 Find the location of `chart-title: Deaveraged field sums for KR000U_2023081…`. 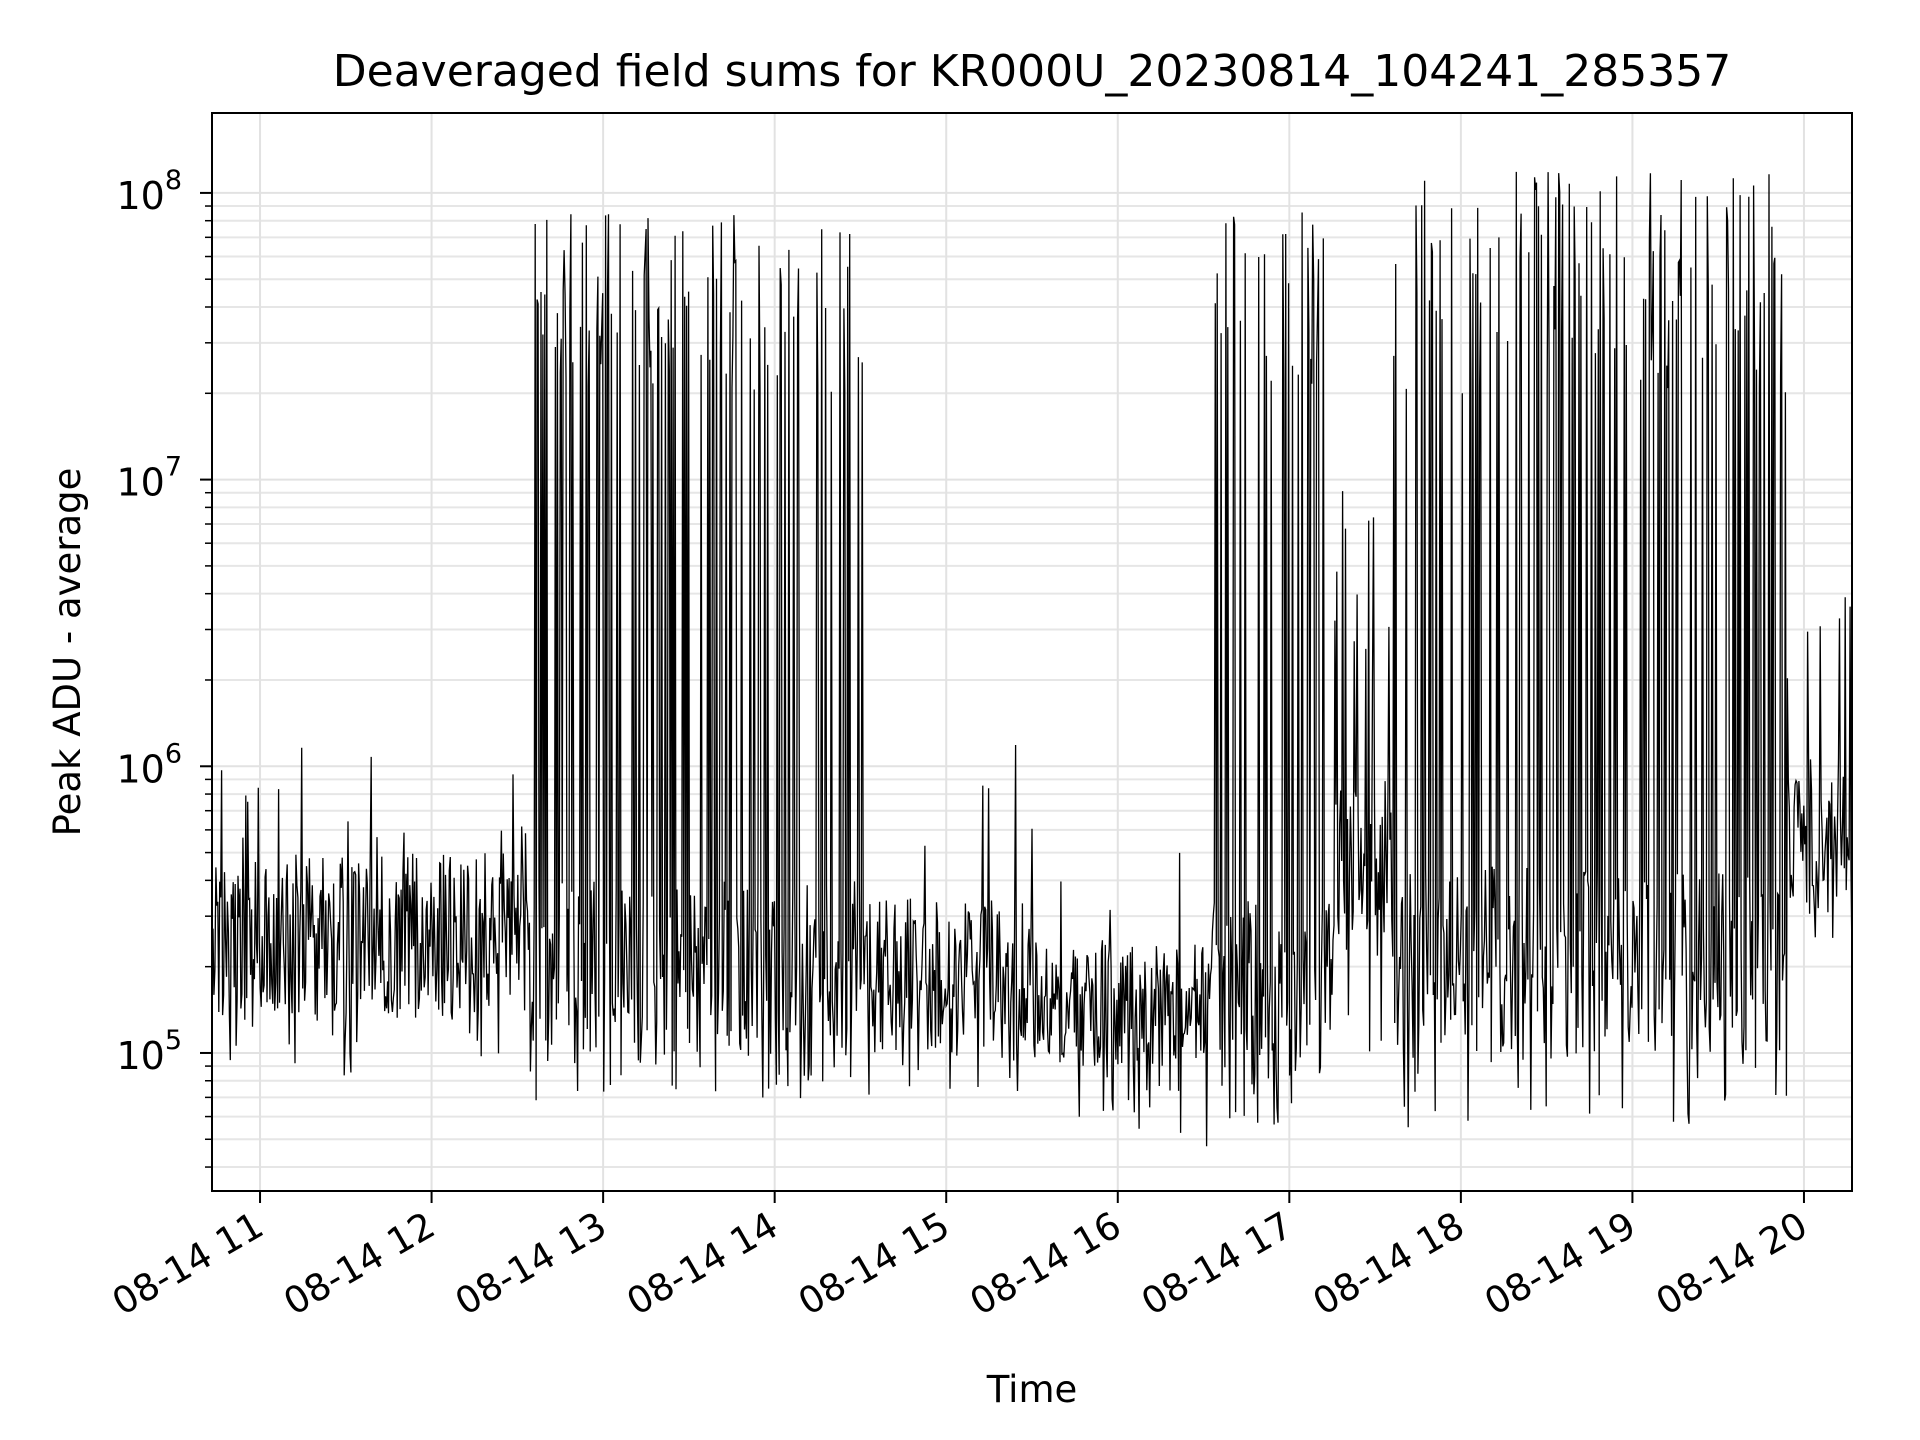

chart-title: Deaveraged field sums for KR000U_2023081… is located at coordinates (1032, 71).